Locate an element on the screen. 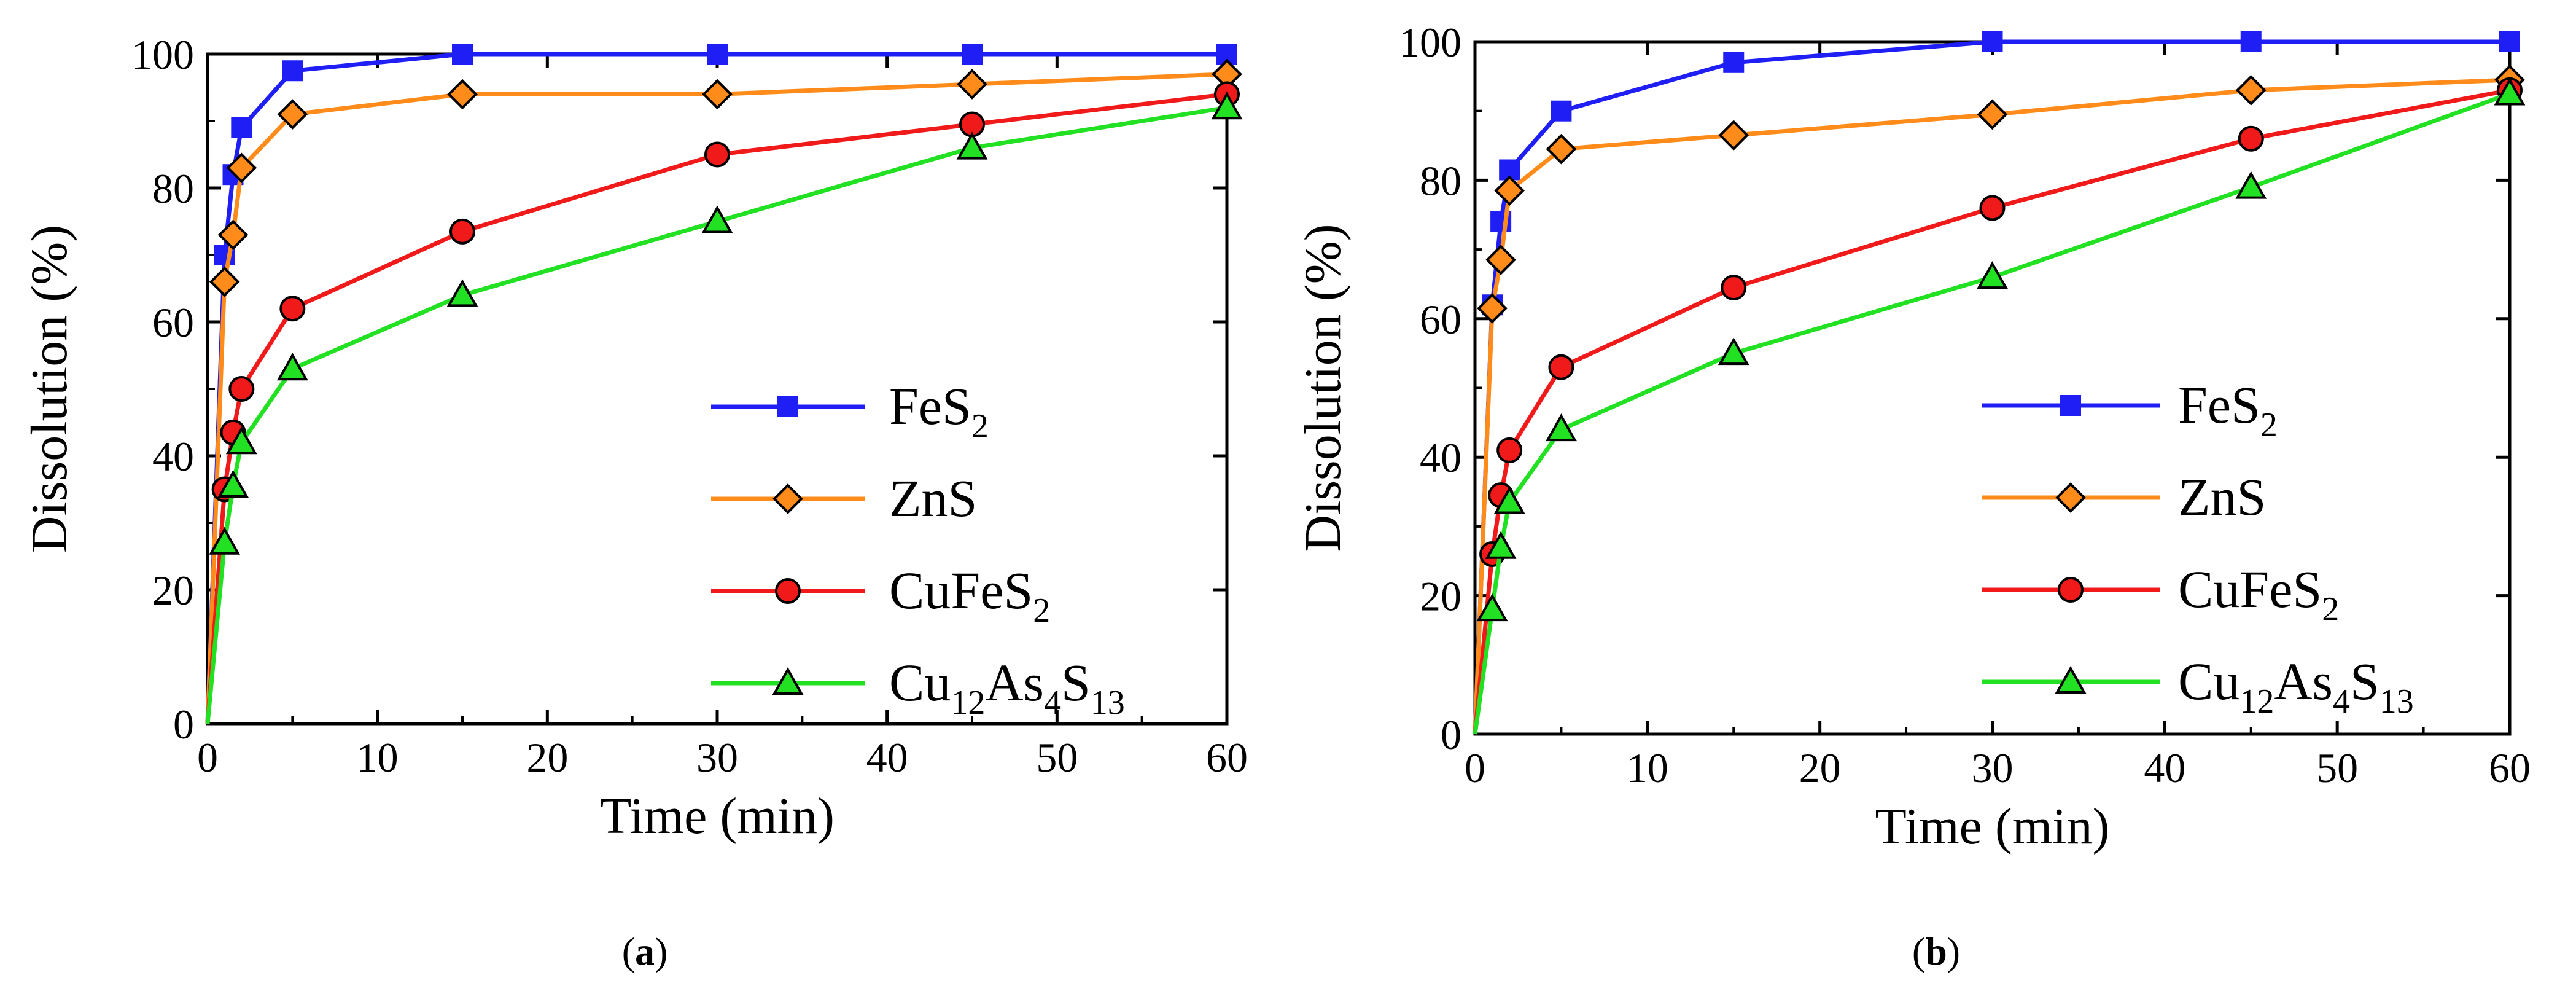  caption-letter: a is located at coordinates (645, 951).